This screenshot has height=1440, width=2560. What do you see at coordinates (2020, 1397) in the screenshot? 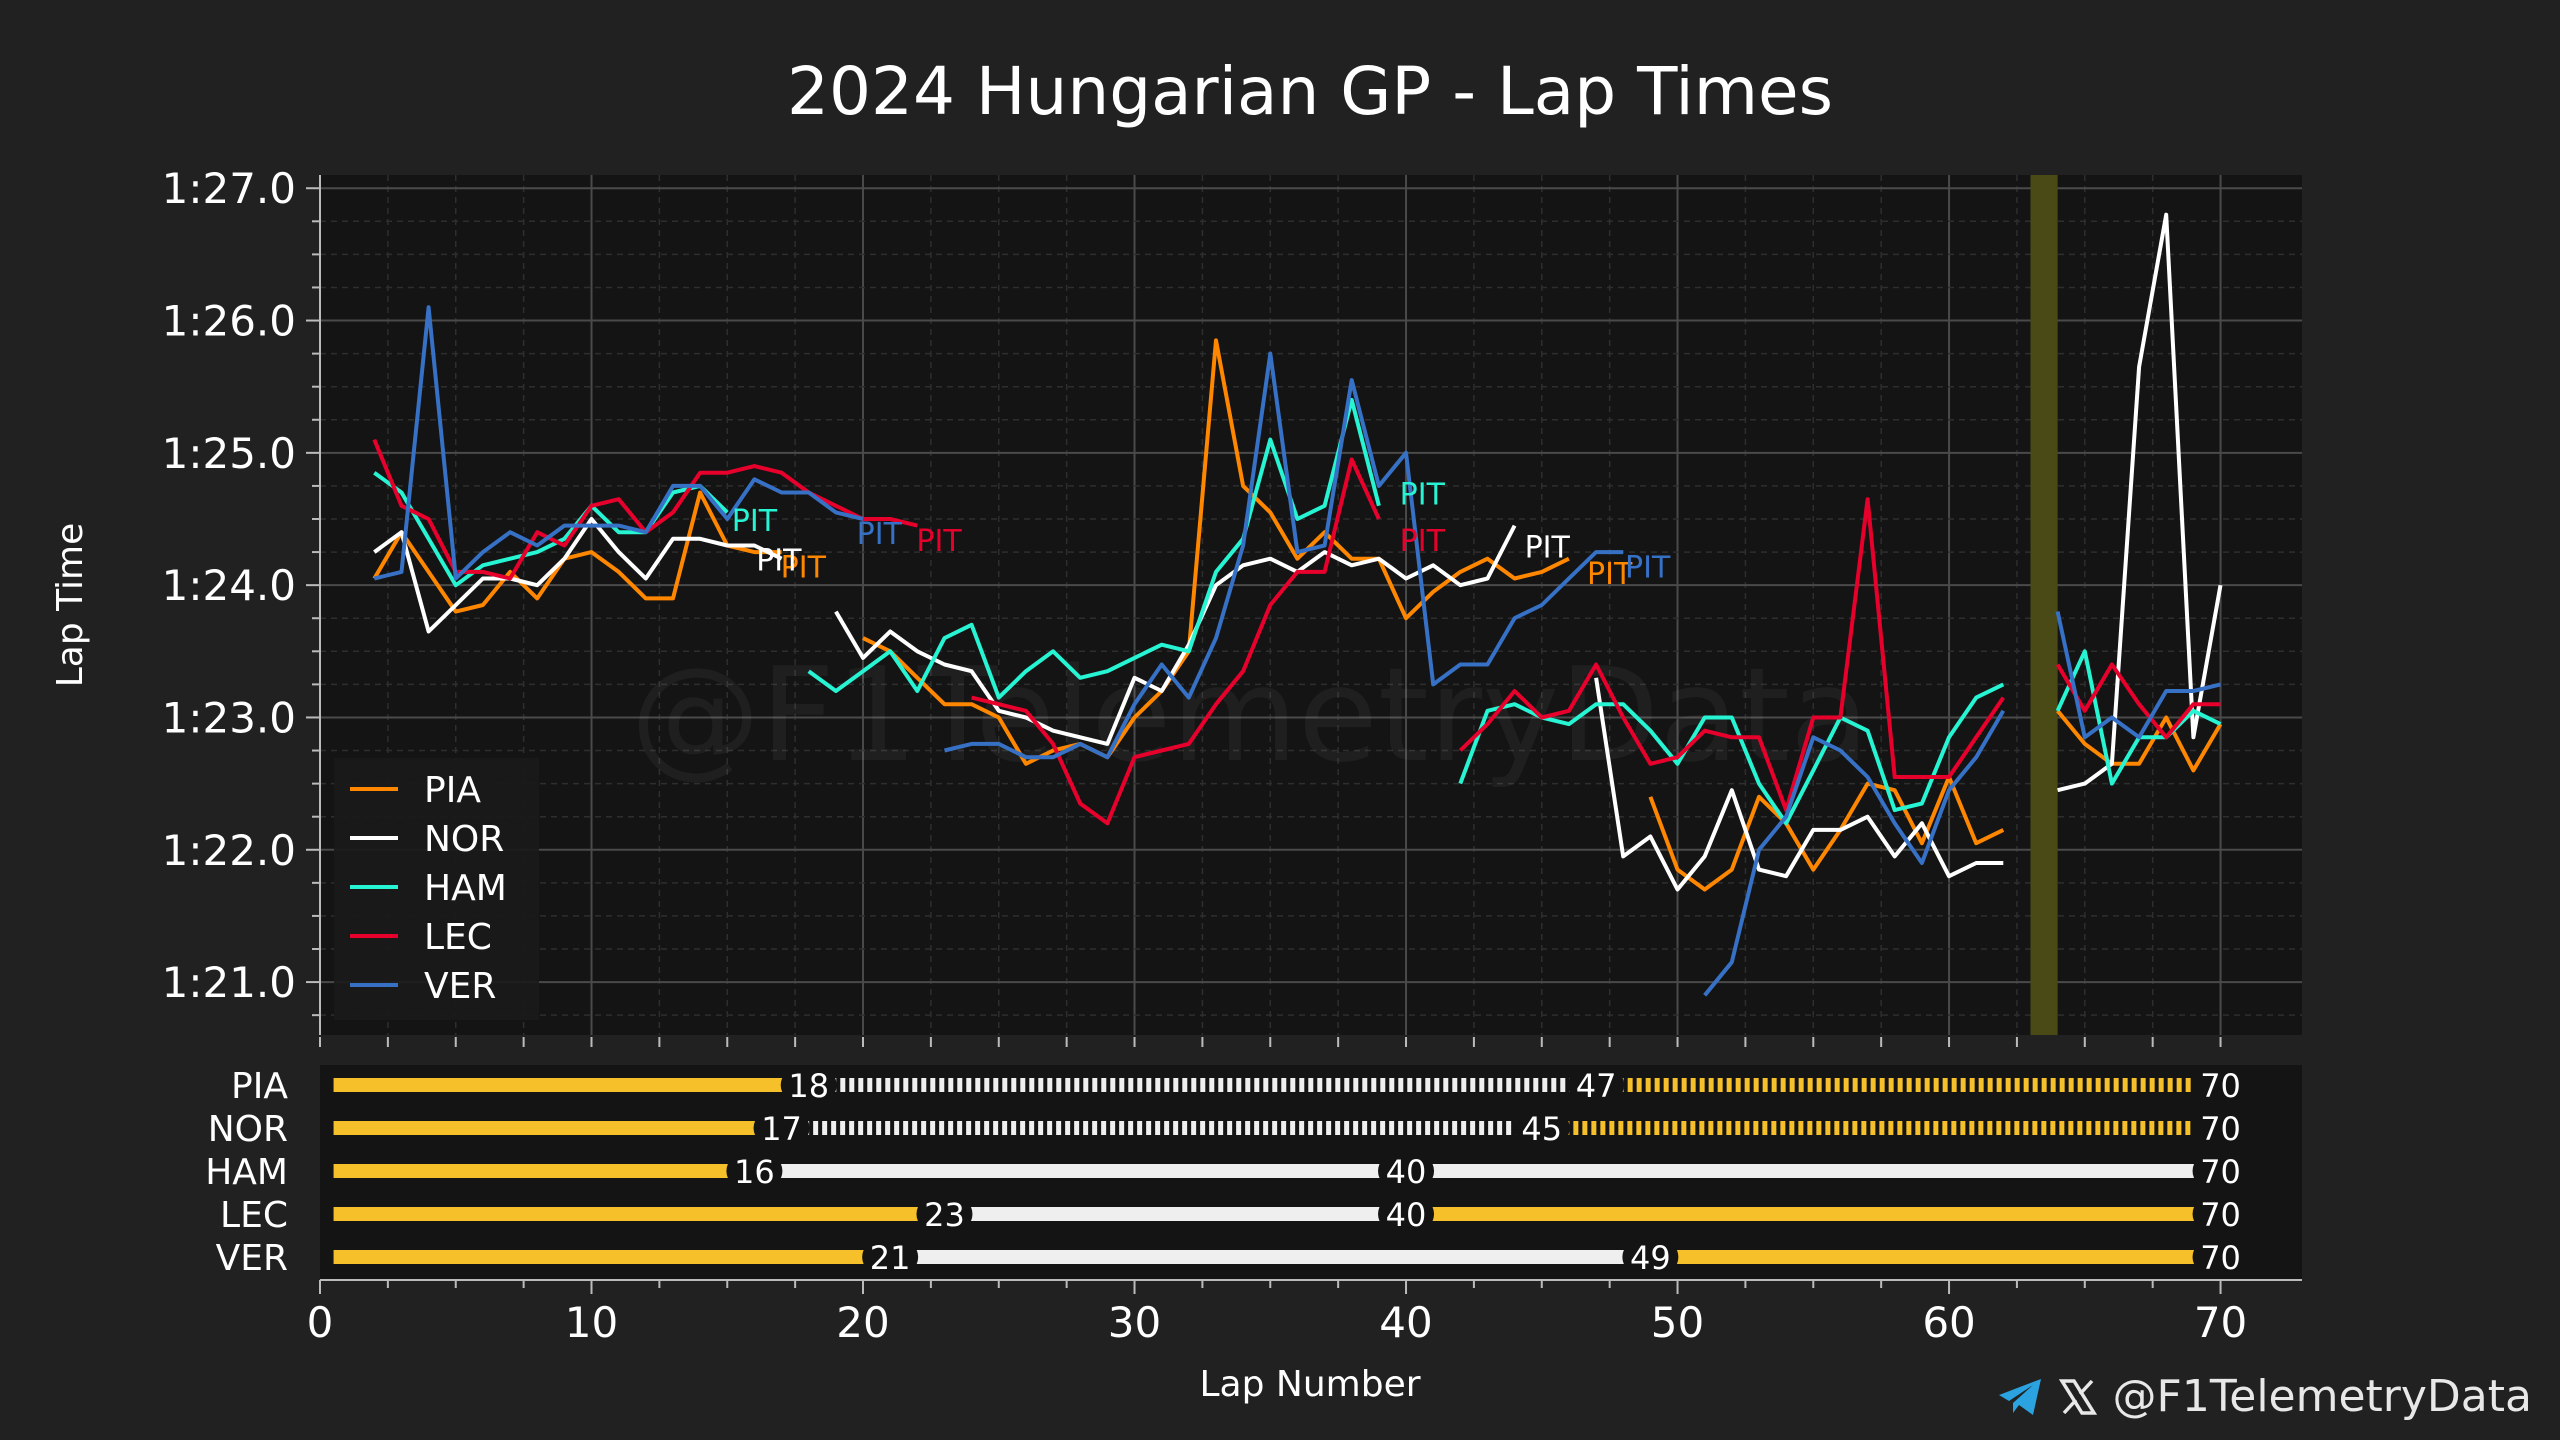
I see `telegram-icon` at bounding box center [2020, 1397].